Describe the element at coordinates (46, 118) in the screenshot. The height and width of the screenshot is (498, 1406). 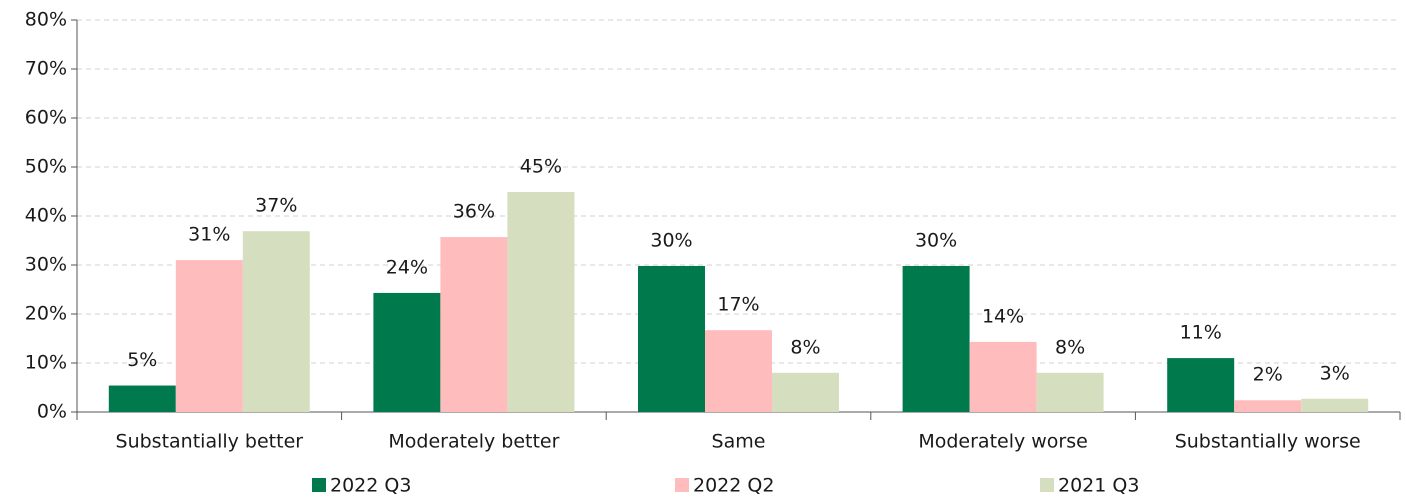
I see `y-tick-label: 60%` at that location.